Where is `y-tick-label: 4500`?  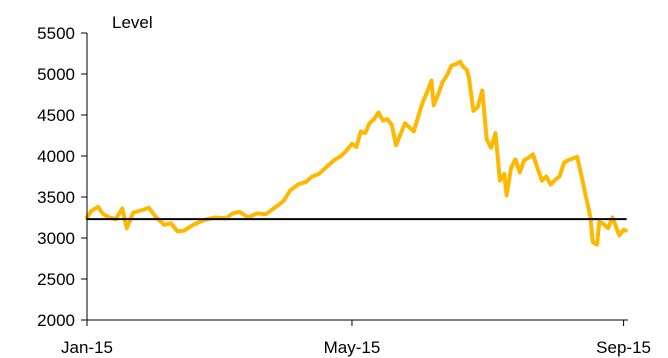 y-tick-label: 4500 is located at coordinates (56, 115).